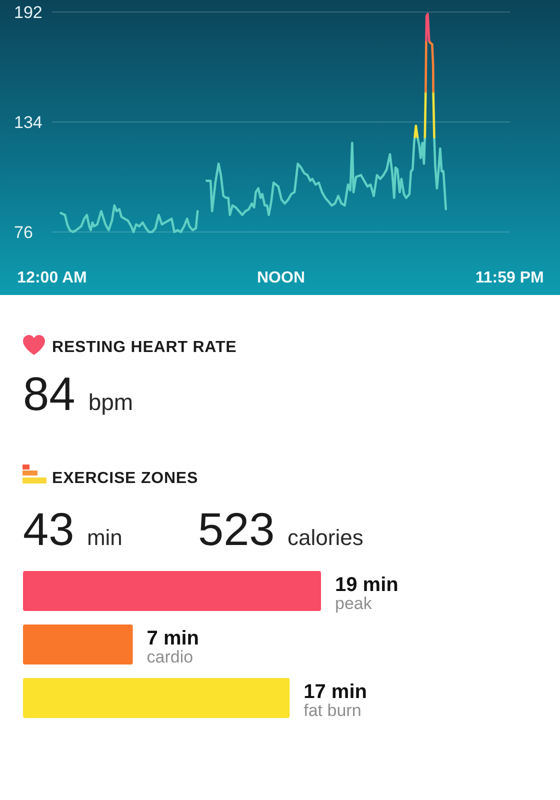 The width and height of the screenshot is (560, 800). Describe the element at coordinates (52, 278) in the screenshot. I see `x-tick-label: 12:00 AM` at that location.